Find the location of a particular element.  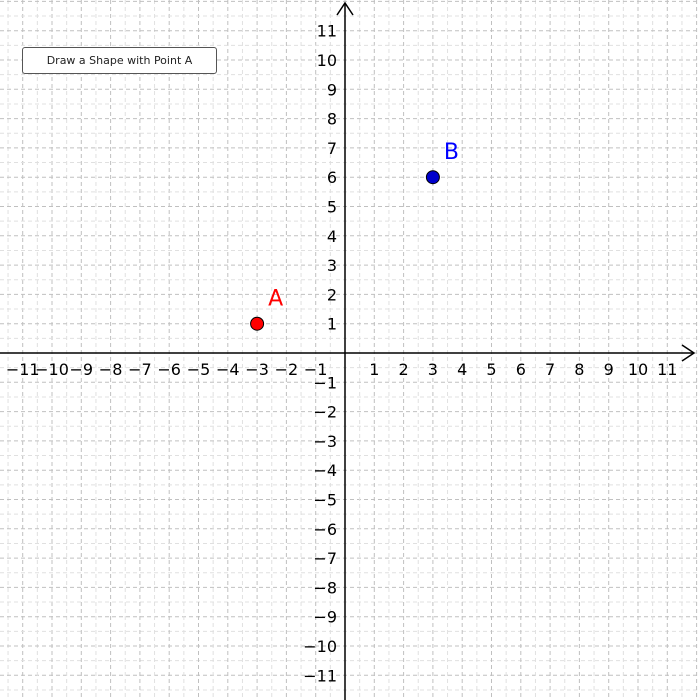

x-tick-label: 4 is located at coordinates (462, 369).